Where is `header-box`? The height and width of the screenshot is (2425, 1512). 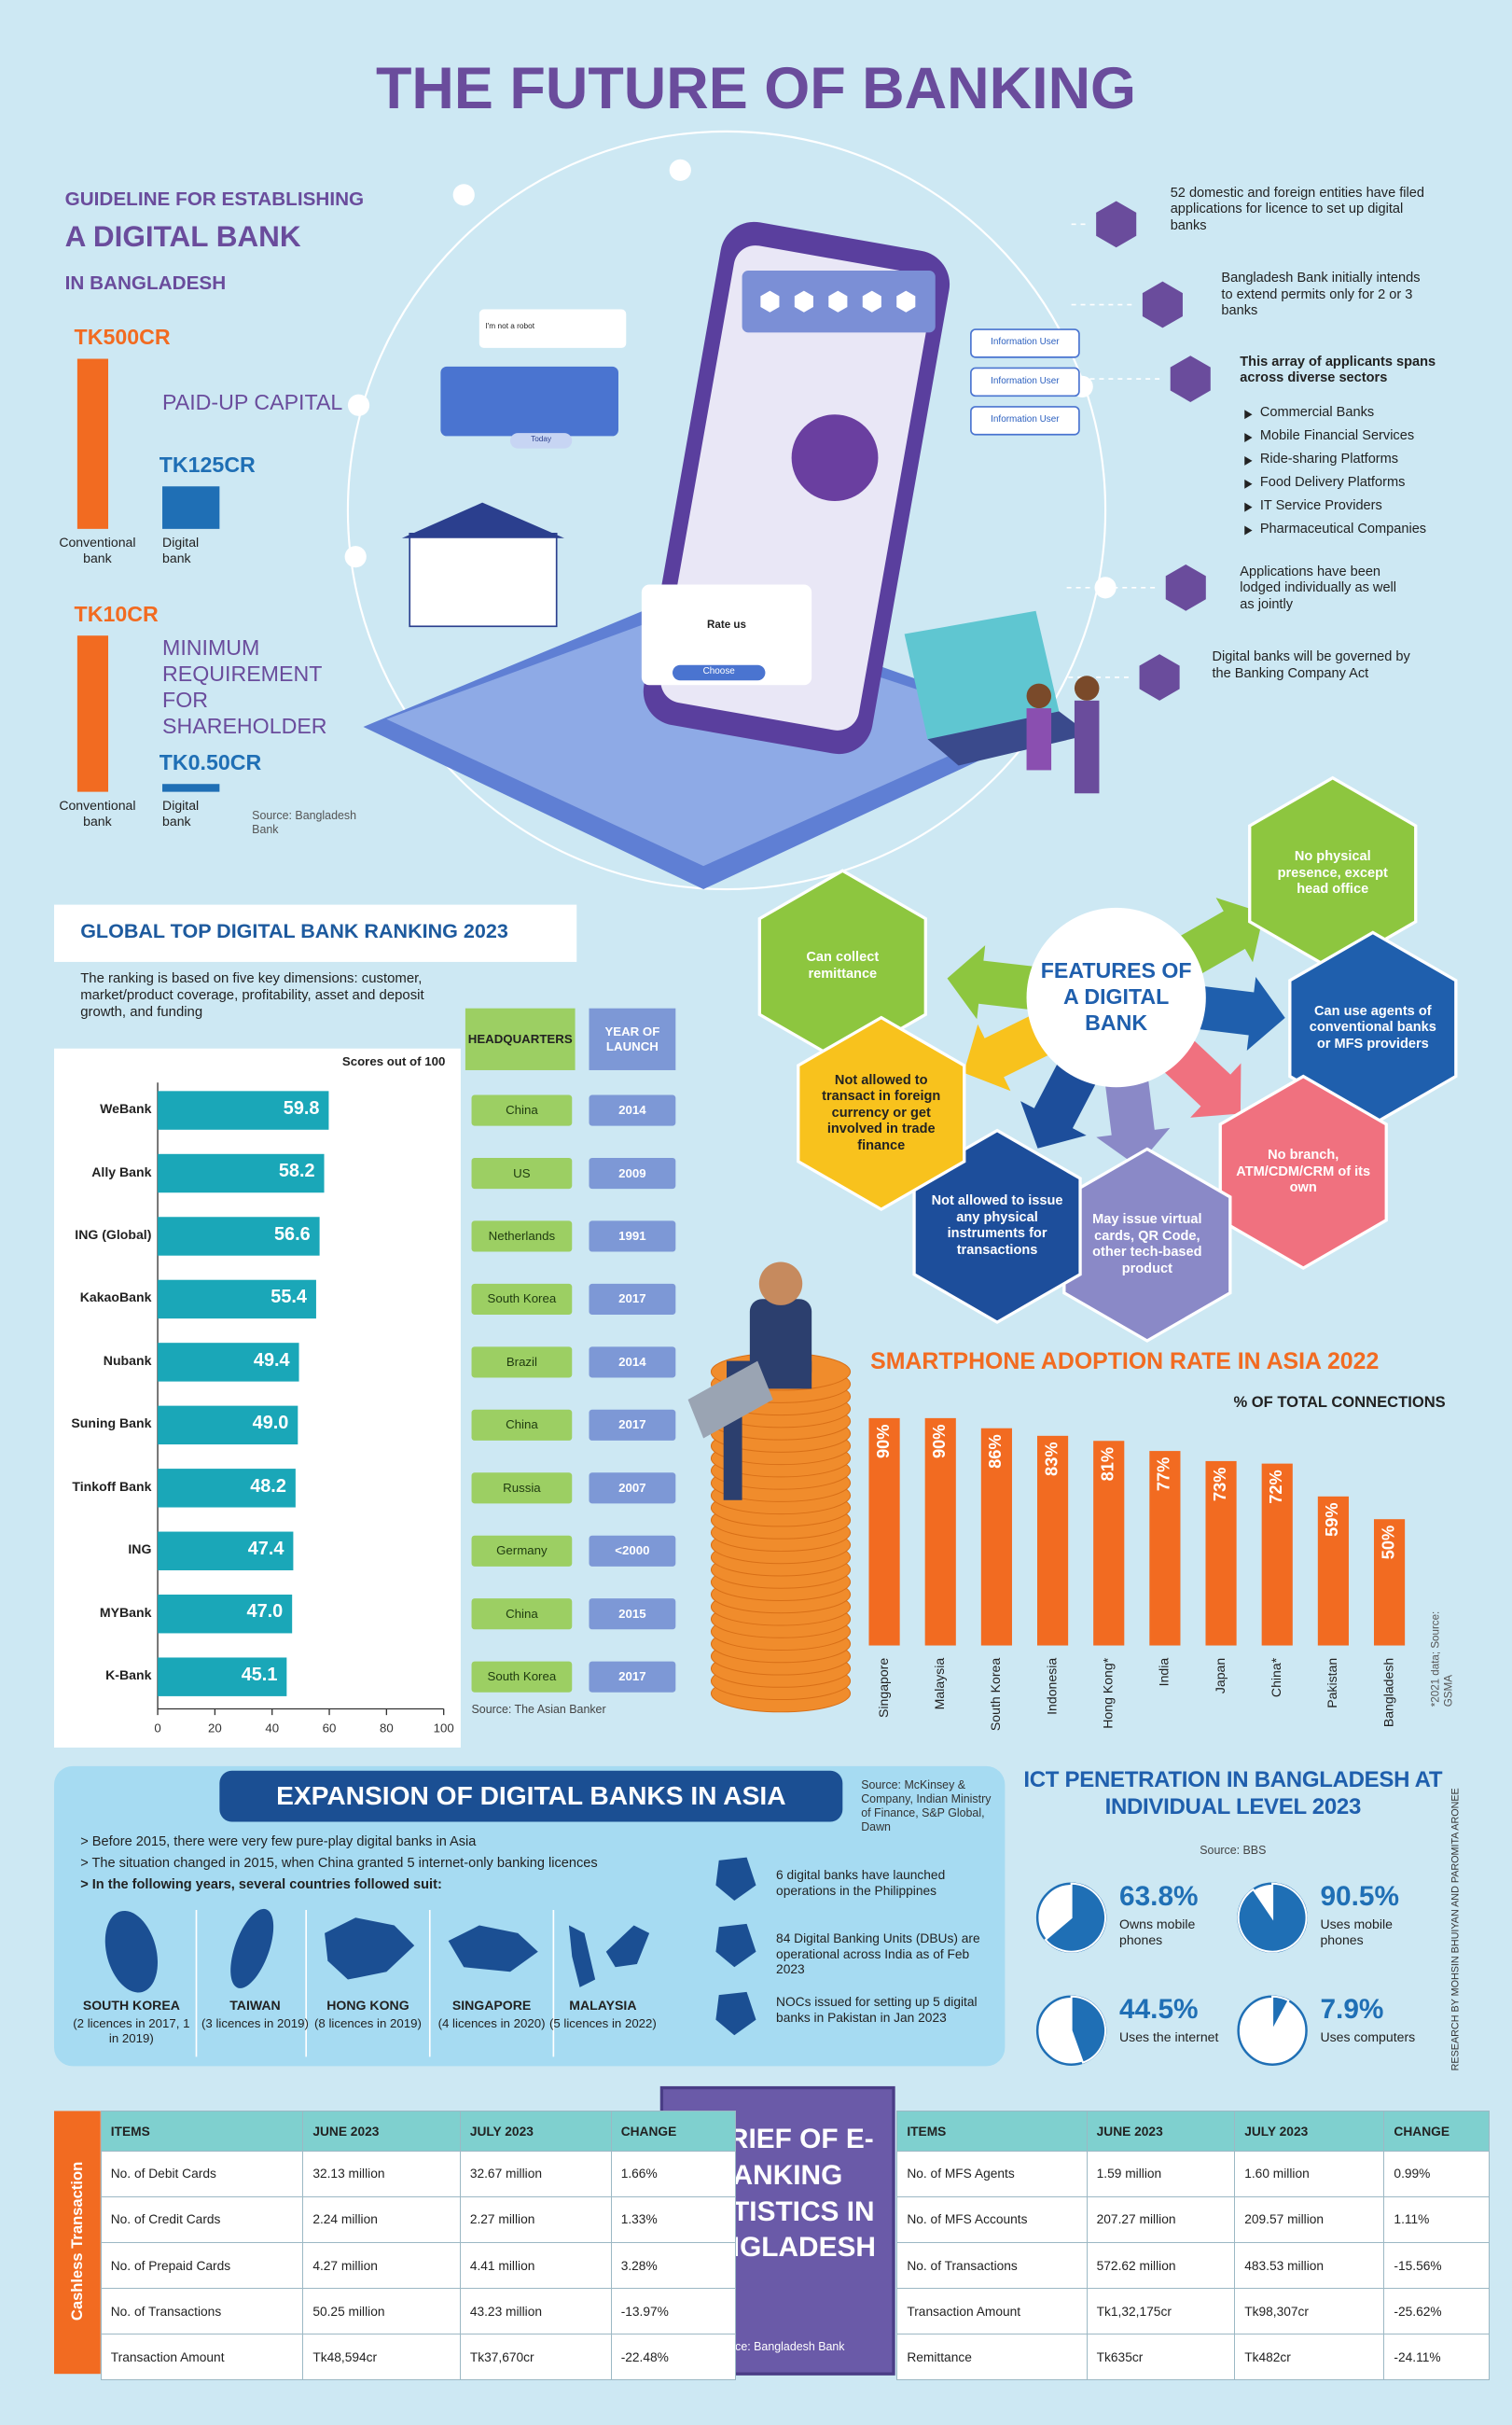
header-box is located at coordinates (520, 1039).